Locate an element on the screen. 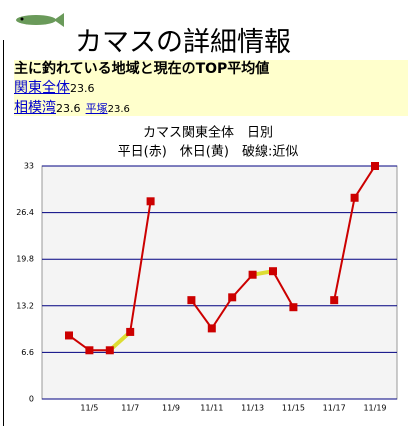  region-main: 関東全体23.6 is located at coordinates (211, 88).